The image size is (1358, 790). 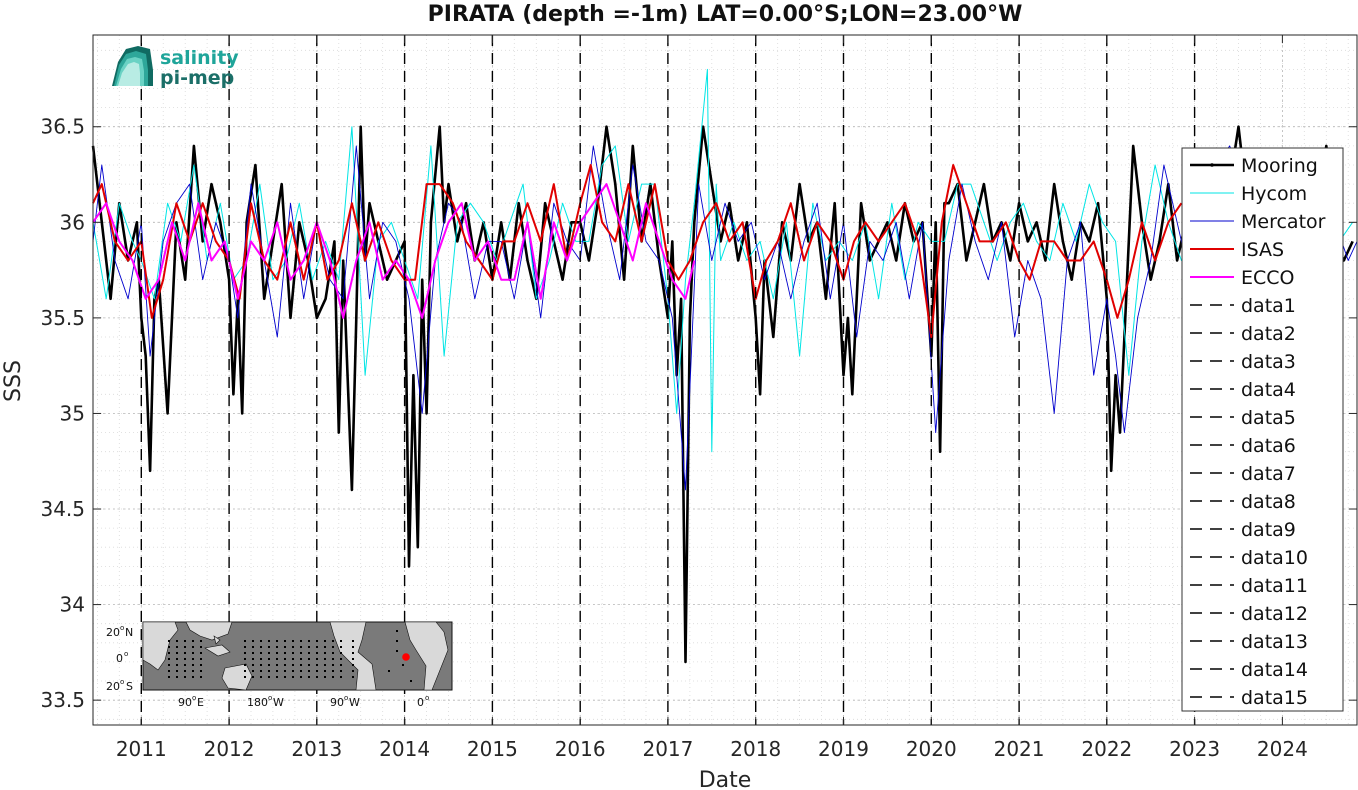 What do you see at coordinates (185, 702) in the screenshot?
I see `inset-lon-label-90e: 90` at bounding box center [185, 702].